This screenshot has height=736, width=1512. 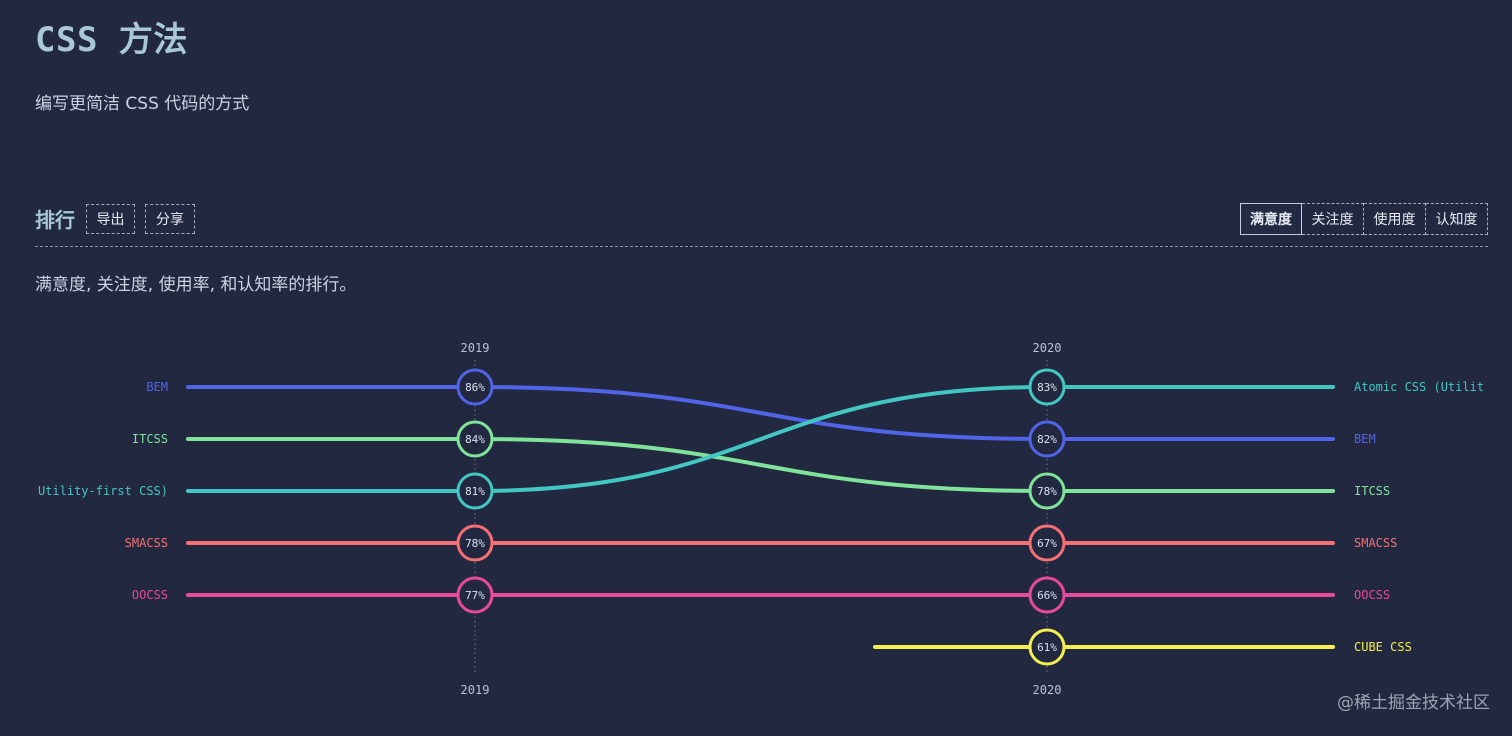 I want to click on point-itcss-2020, so click(x=1047, y=491).